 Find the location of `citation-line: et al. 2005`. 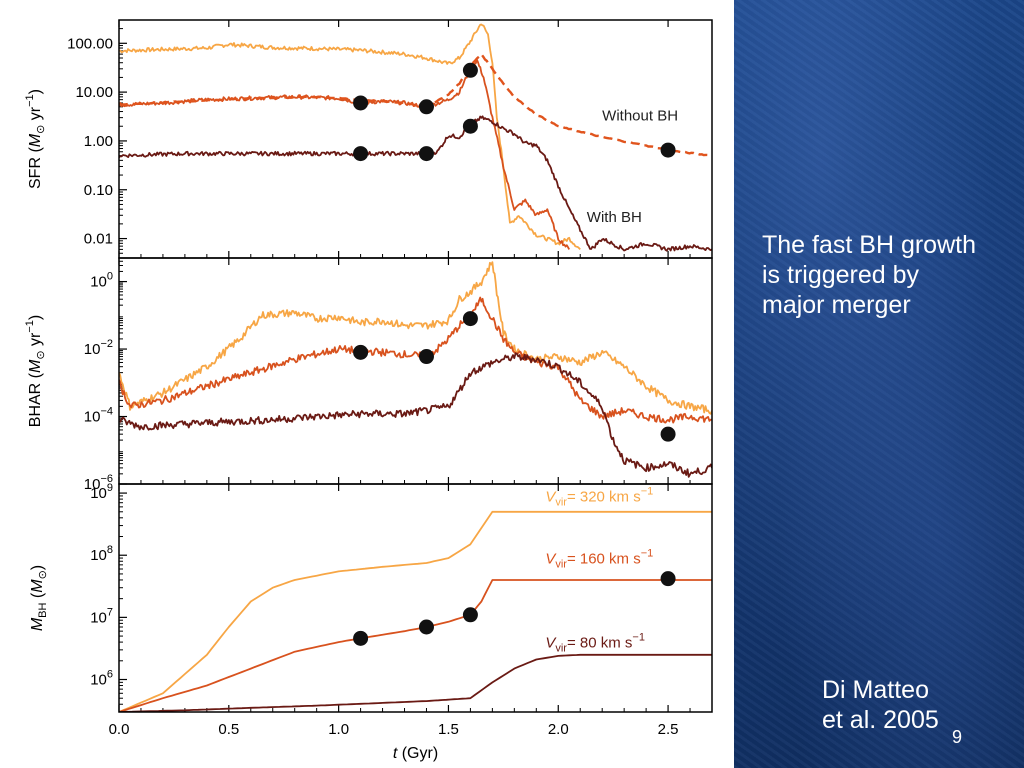

citation-line: et al. 2005 is located at coordinates (880, 720).